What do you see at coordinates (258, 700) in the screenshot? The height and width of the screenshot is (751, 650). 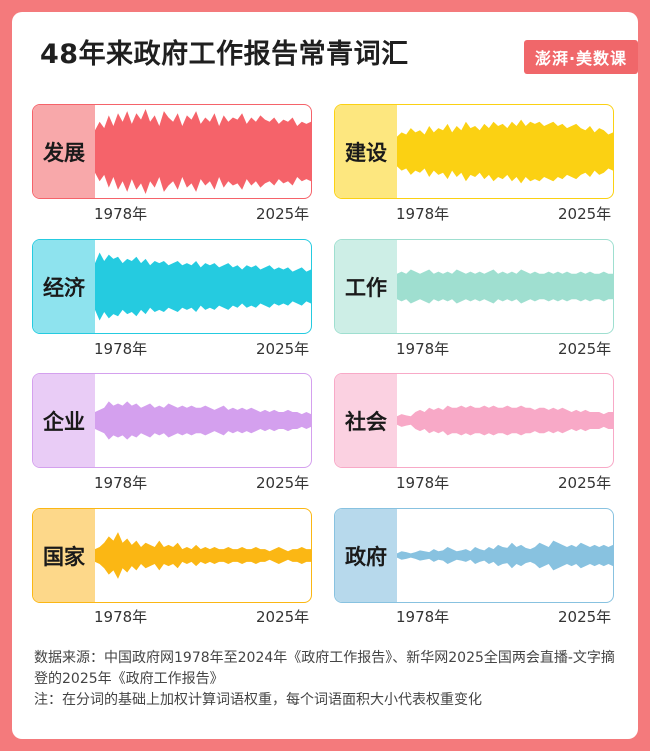 I see `method-note: 注：在分词的基础上加权计算词语权重，每个词语面积大小代表权重变化` at bounding box center [258, 700].